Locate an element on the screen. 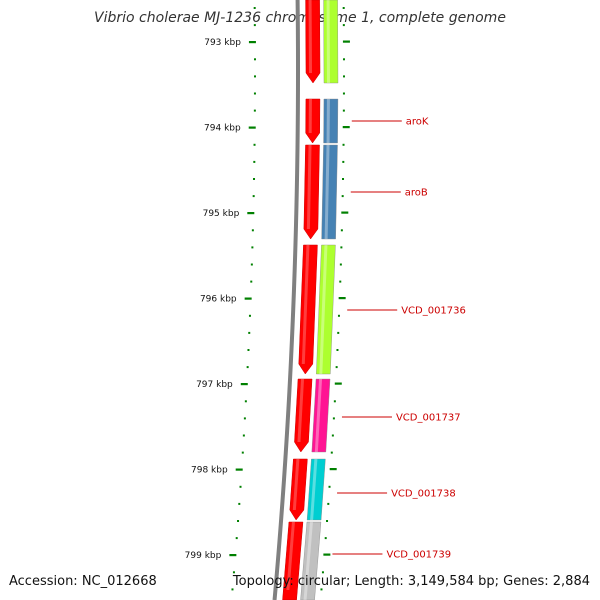 The height and width of the screenshot is (600, 600). kbp-label: 797 kbp is located at coordinates (214, 385).